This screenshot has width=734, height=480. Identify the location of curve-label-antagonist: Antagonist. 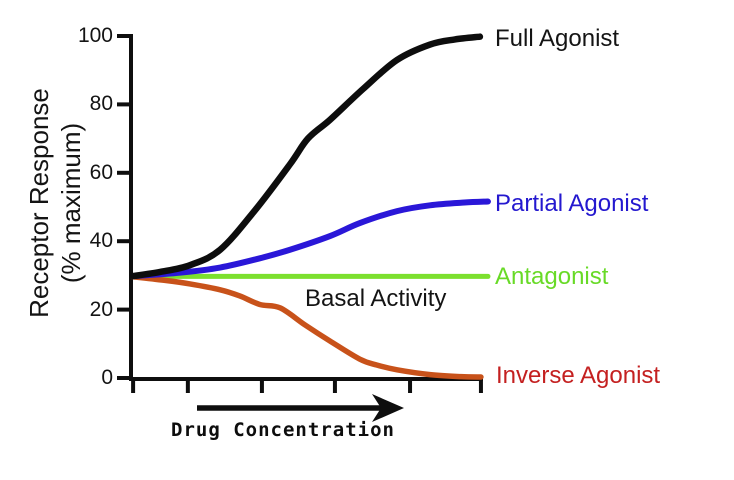
(552, 276).